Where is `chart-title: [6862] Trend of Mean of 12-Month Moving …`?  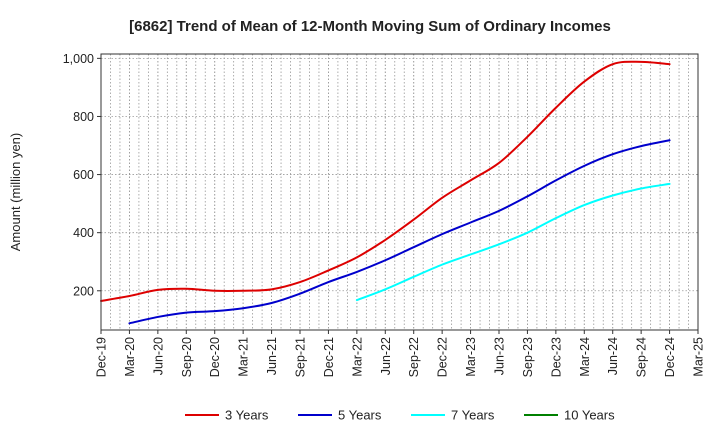 chart-title: [6862] Trend of Mean of 12-Month Moving … is located at coordinates (370, 26).